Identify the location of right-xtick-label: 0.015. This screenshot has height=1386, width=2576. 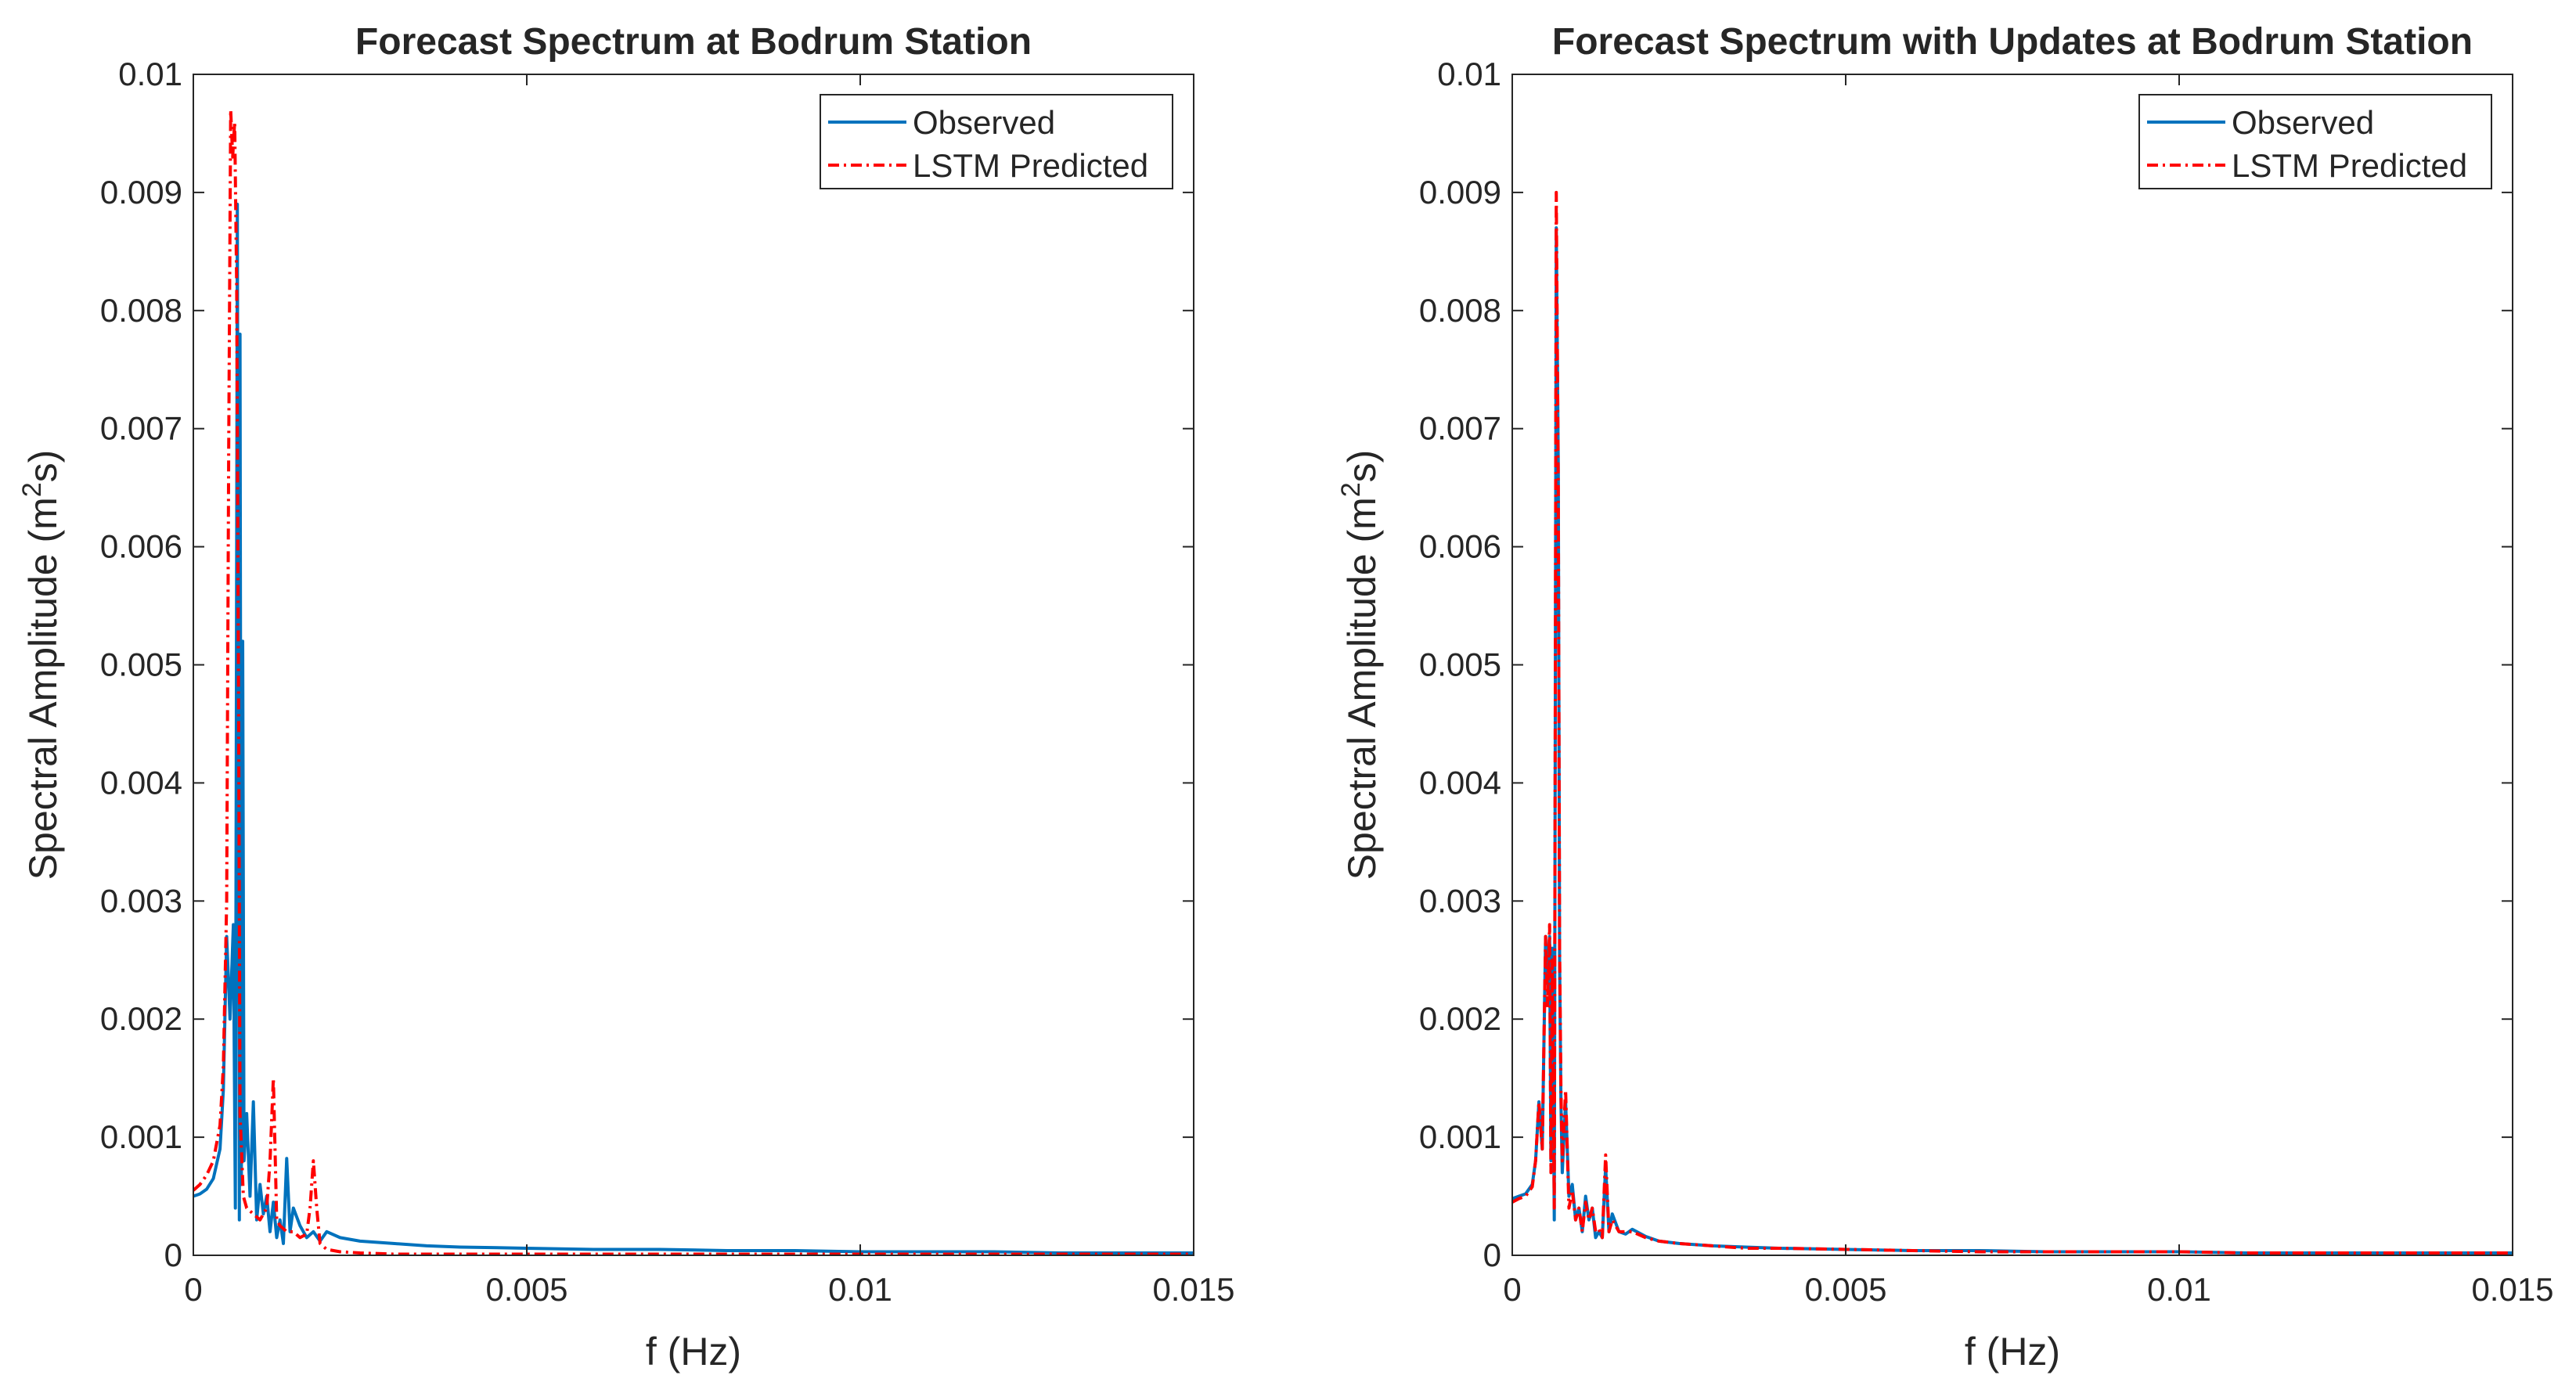
(2512, 1289).